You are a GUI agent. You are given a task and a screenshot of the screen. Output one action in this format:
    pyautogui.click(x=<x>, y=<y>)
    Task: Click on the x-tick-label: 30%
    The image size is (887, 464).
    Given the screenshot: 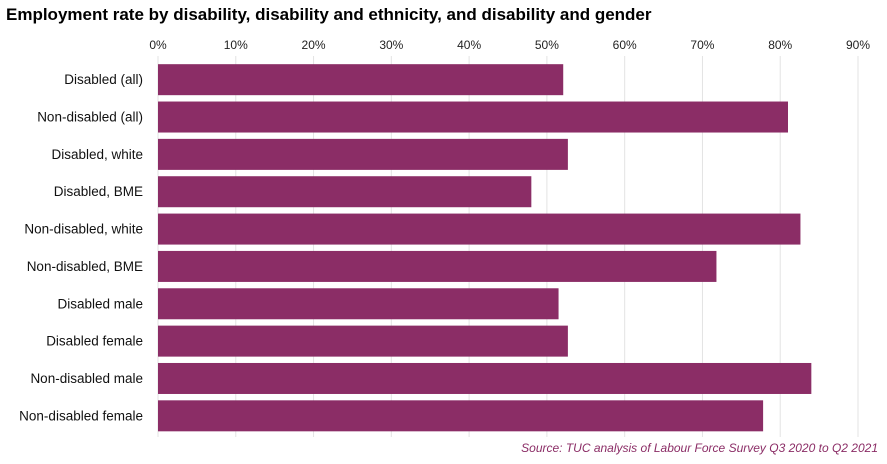 What is the action you would take?
    pyautogui.click(x=391, y=45)
    